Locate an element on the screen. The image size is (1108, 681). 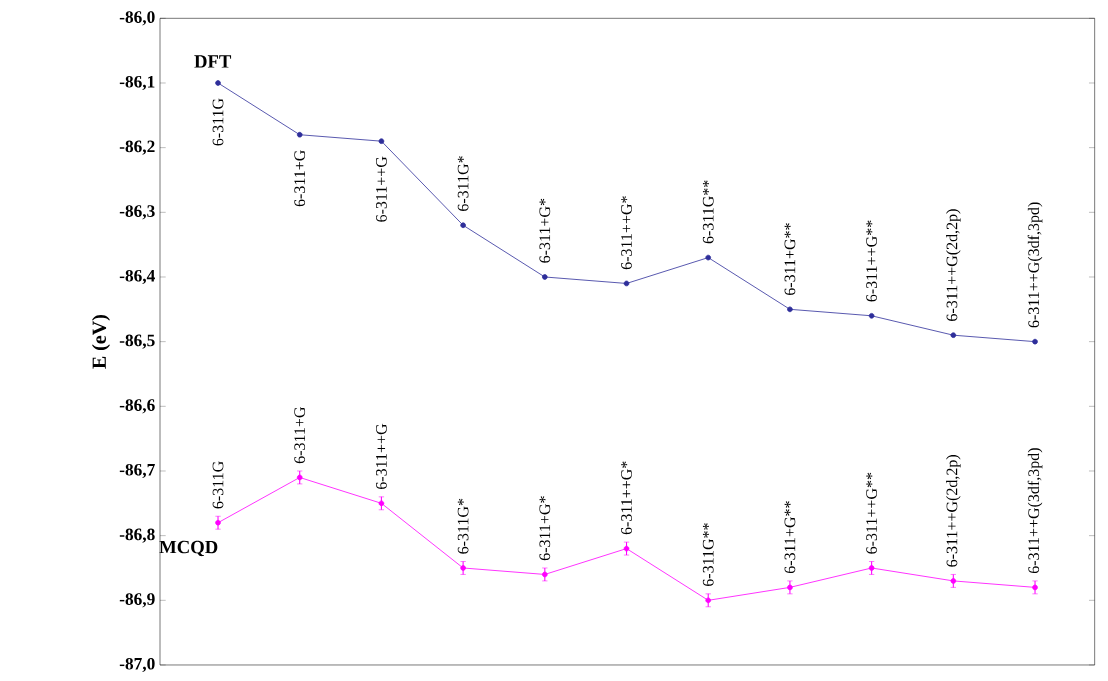
y-tick-label: -86,2 is located at coordinates (137, 147).